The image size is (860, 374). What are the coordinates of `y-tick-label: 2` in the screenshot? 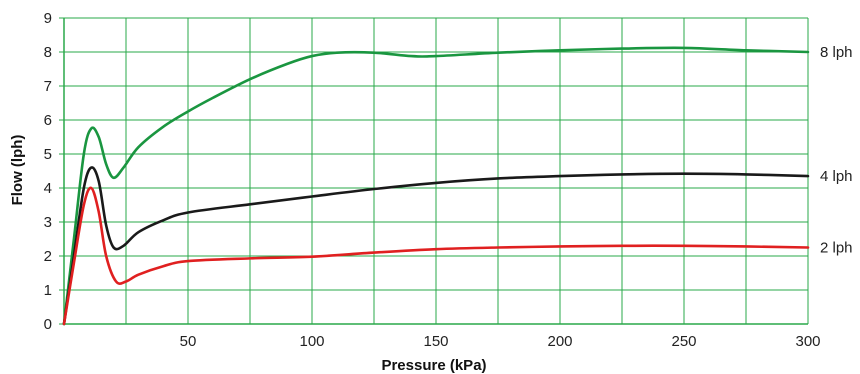 It's located at (48, 256).